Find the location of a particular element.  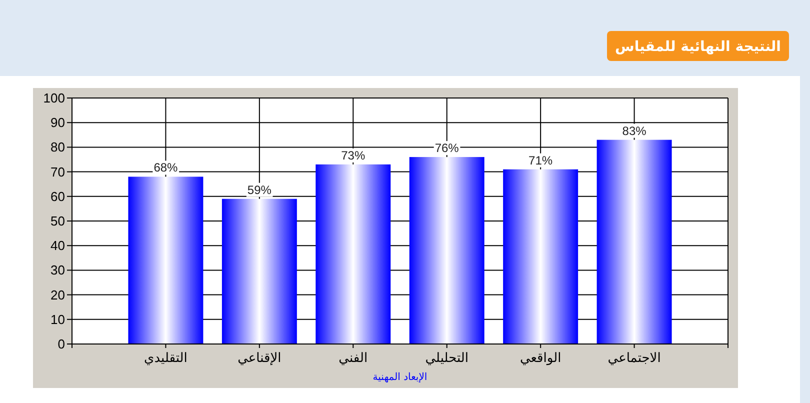

data-label: 59% is located at coordinates (259, 189).